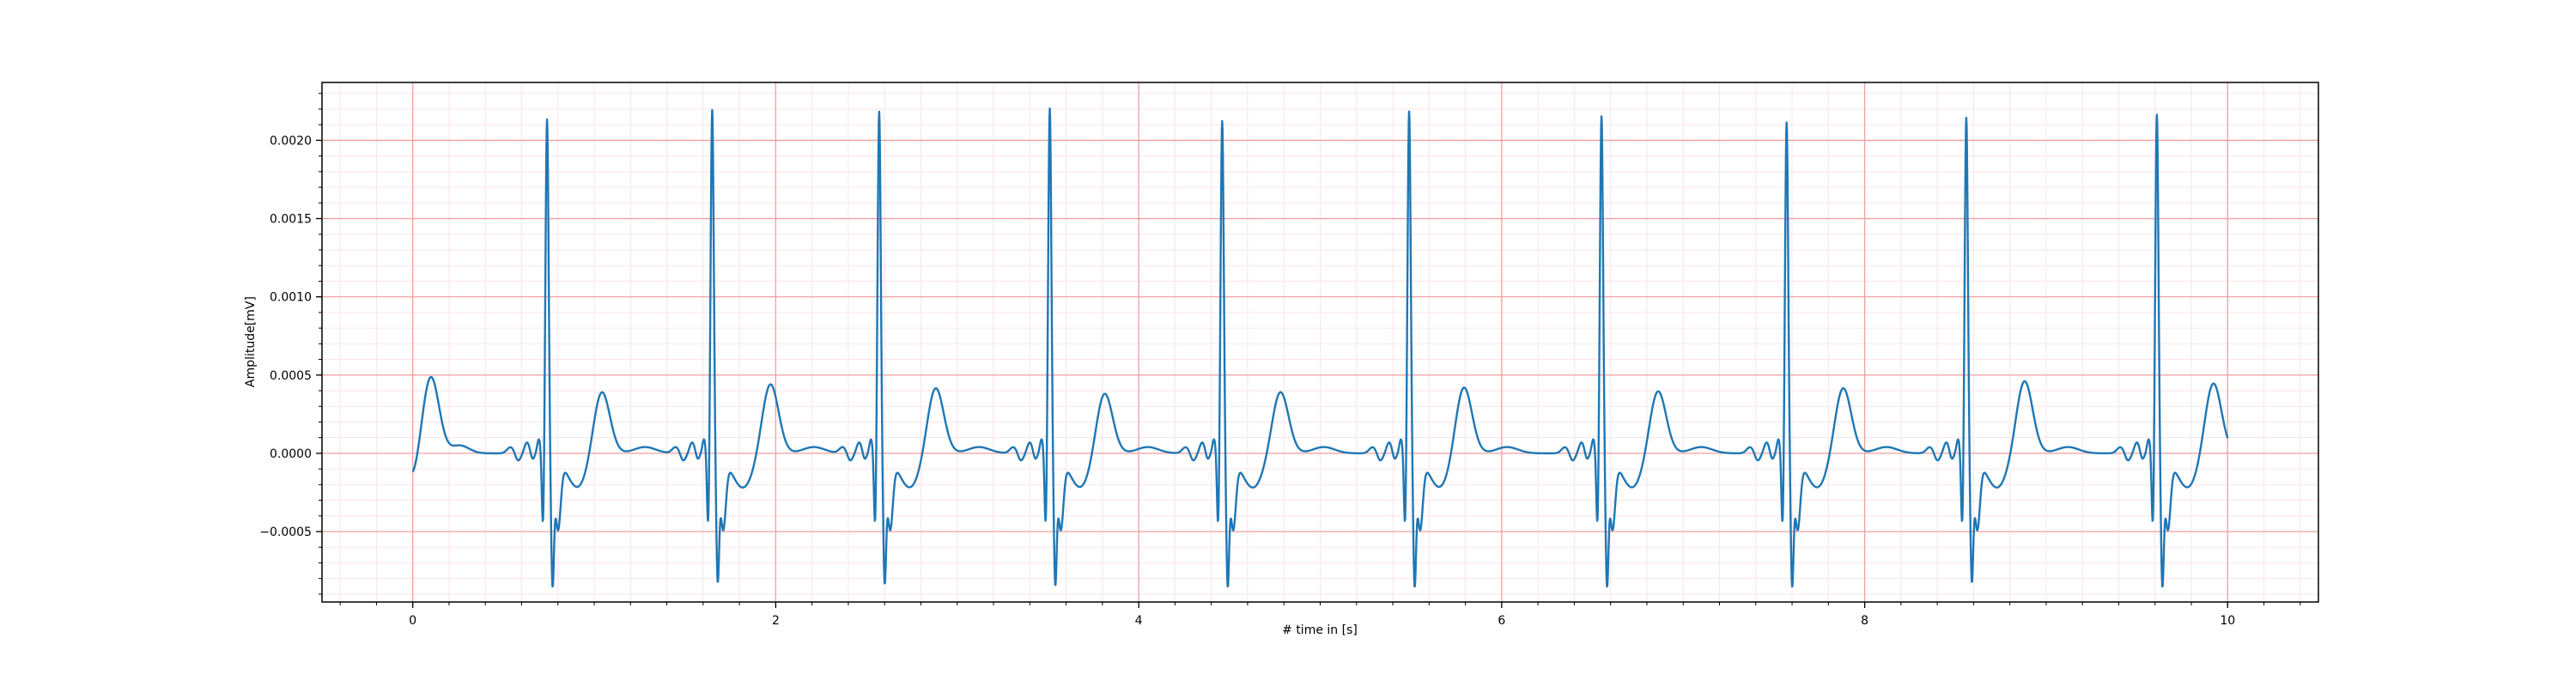 Image resolution: width=2576 pixels, height=687 pixels. I want to click on y-tick-label: 0.0005, so click(291, 376).